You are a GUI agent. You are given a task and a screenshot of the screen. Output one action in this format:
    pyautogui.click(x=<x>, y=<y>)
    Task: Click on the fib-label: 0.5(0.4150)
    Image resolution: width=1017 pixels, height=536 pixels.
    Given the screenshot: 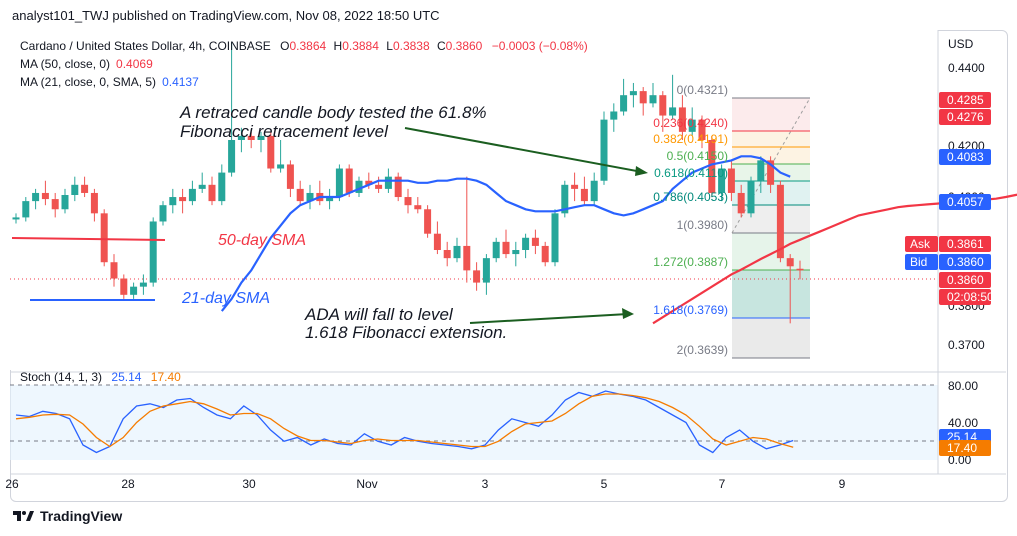 What is the action you would take?
    pyautogui.click(x=697, y=156)
    